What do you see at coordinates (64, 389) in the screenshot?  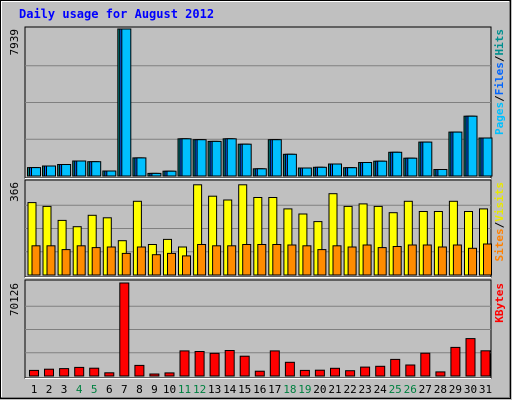 I see `x-tick-label-day3: 3` at bounding box center [64, 389].